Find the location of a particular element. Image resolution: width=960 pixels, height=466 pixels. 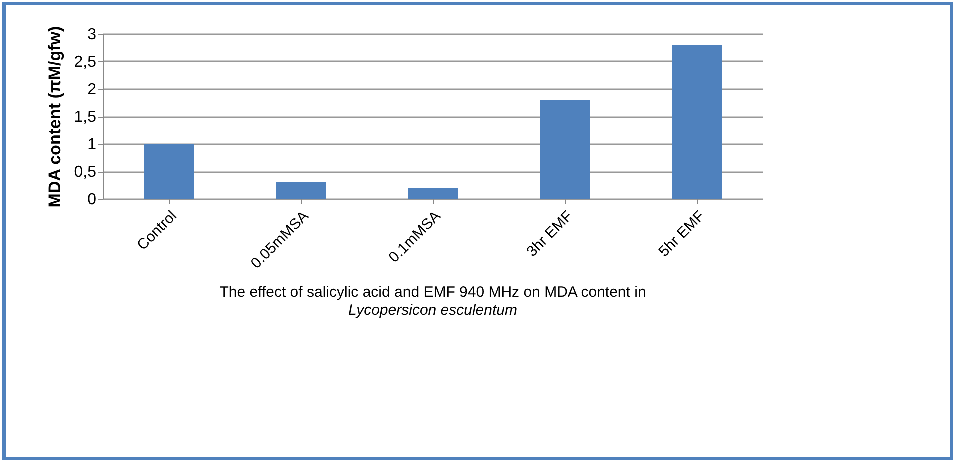

y-tick-label: 0,5 is located at coordinates (85, 172).